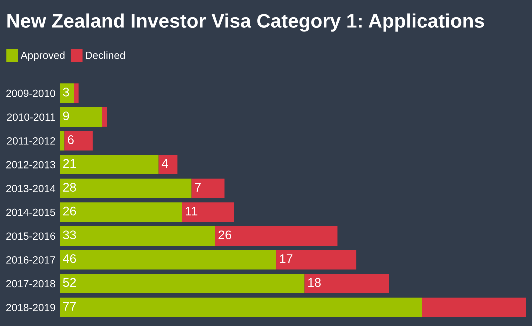 This screenshot has height=326, width=532. What do you see at coordinates (246, 23) in the screenshot?
I see `chart-title: New Zealand Investor Visa Category 1: Applications` at bounding box center [246, 23].